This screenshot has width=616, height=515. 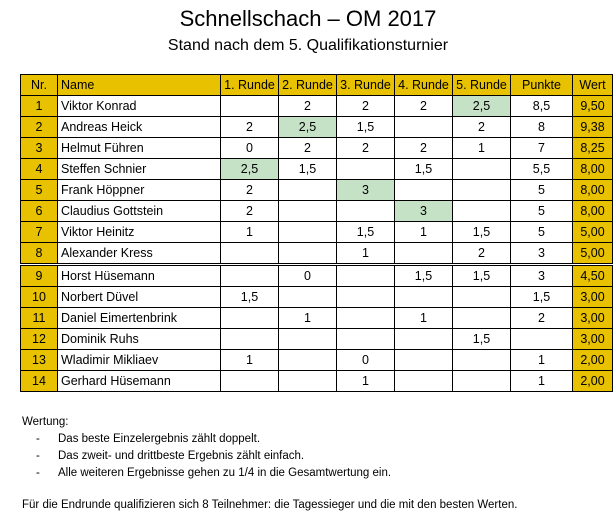 I want to click on table-row: 1 Viktor Konrad 2 2 2 2,5 8,5 9,50, so click(x=316, y=106).